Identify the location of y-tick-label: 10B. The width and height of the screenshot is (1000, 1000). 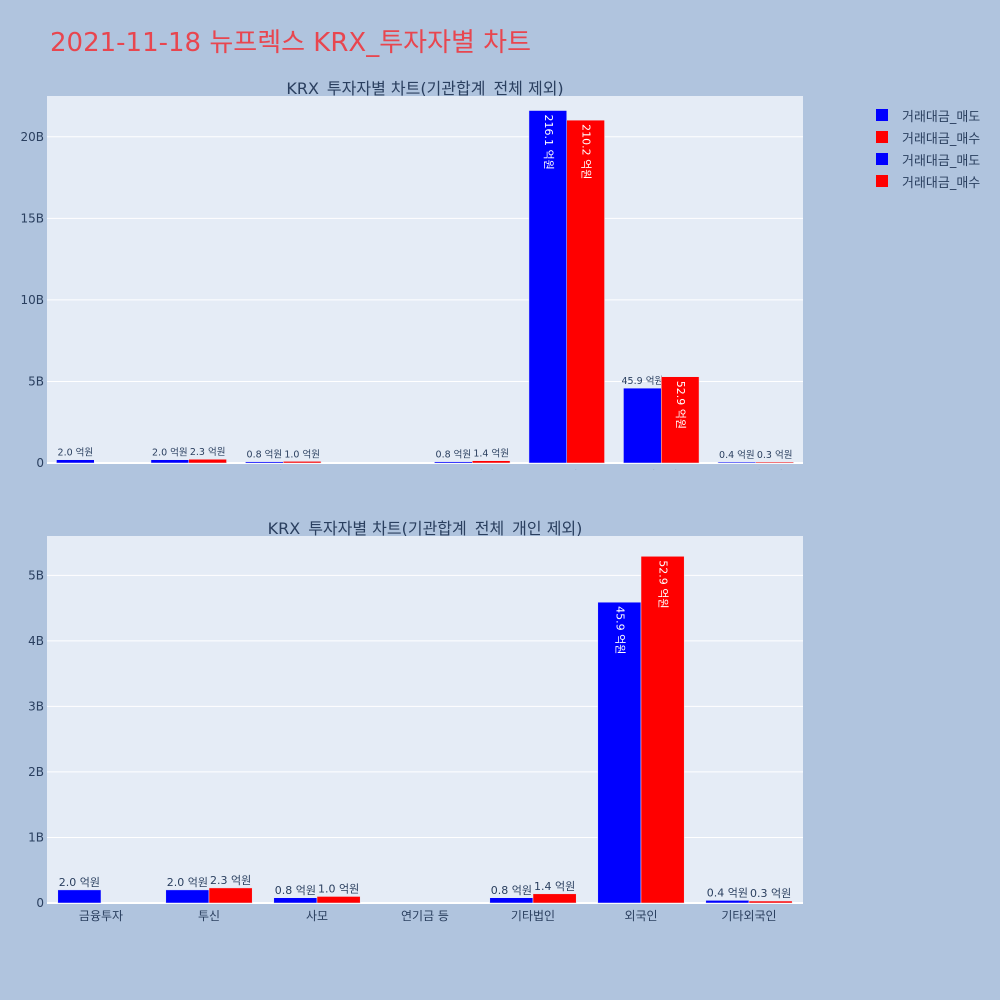
(32, 300).